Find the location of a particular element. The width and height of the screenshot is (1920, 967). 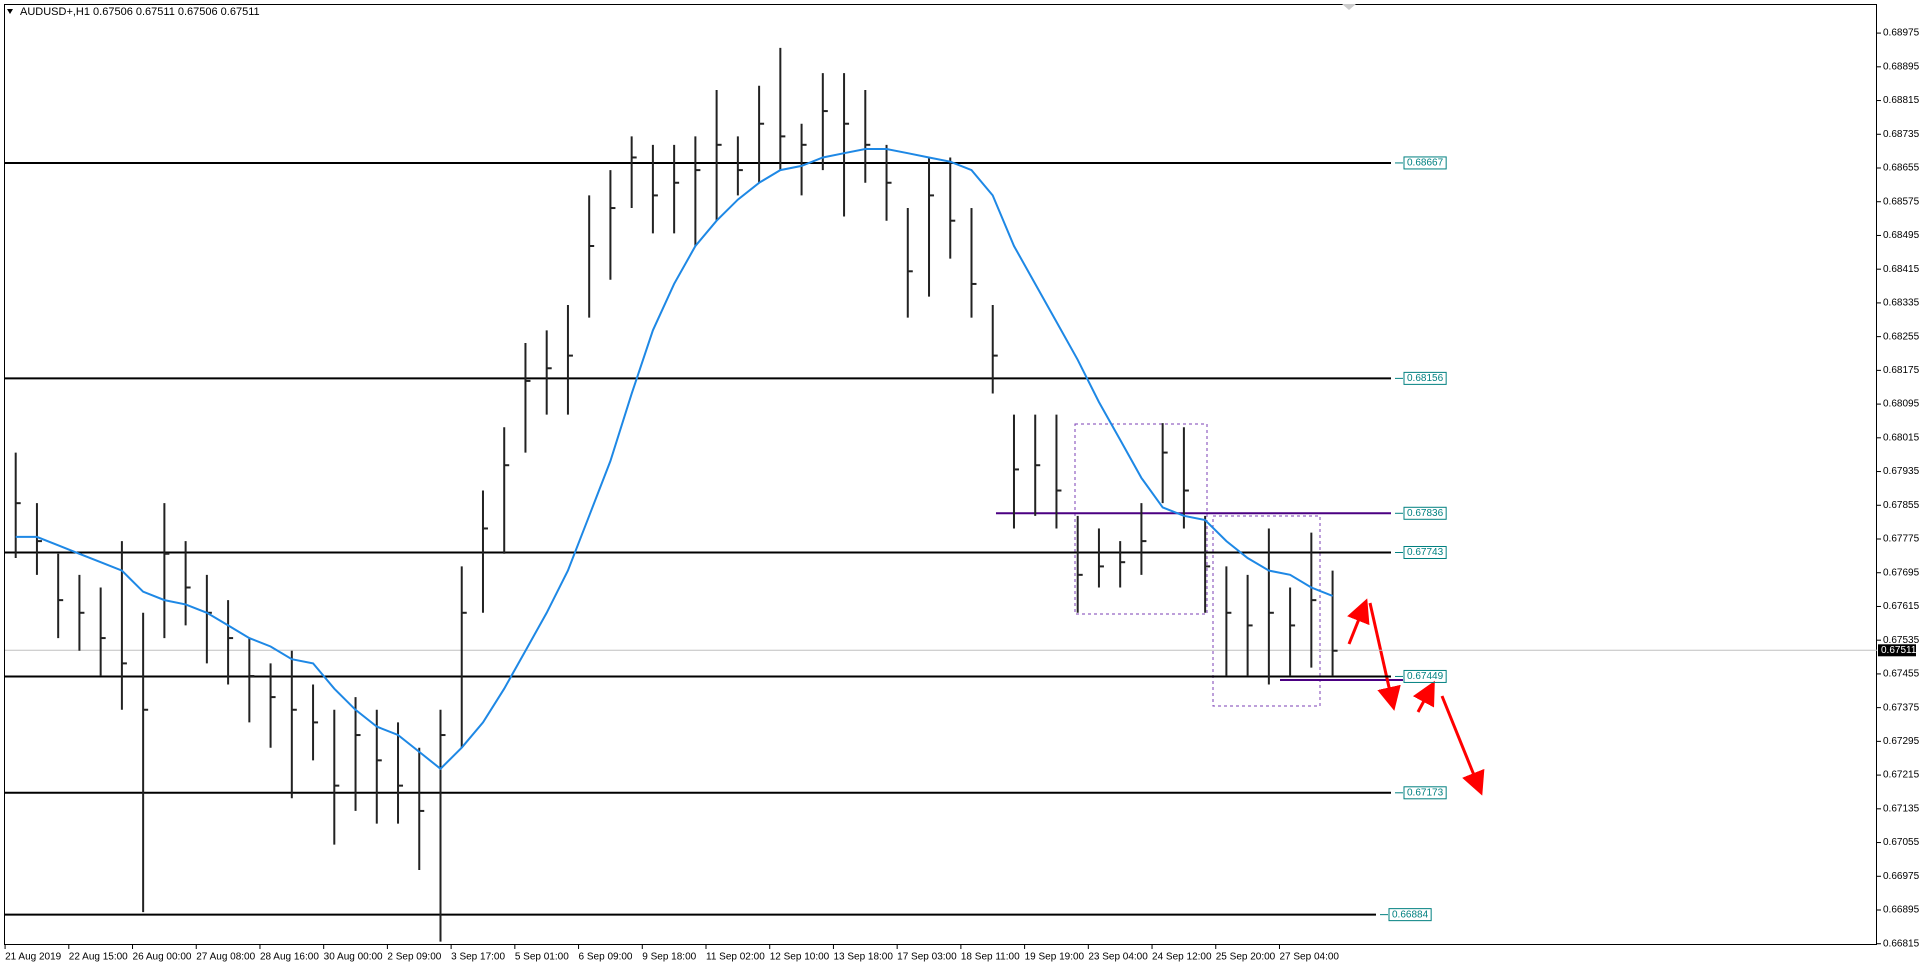

arrows is located at coordinates (1416, 697).